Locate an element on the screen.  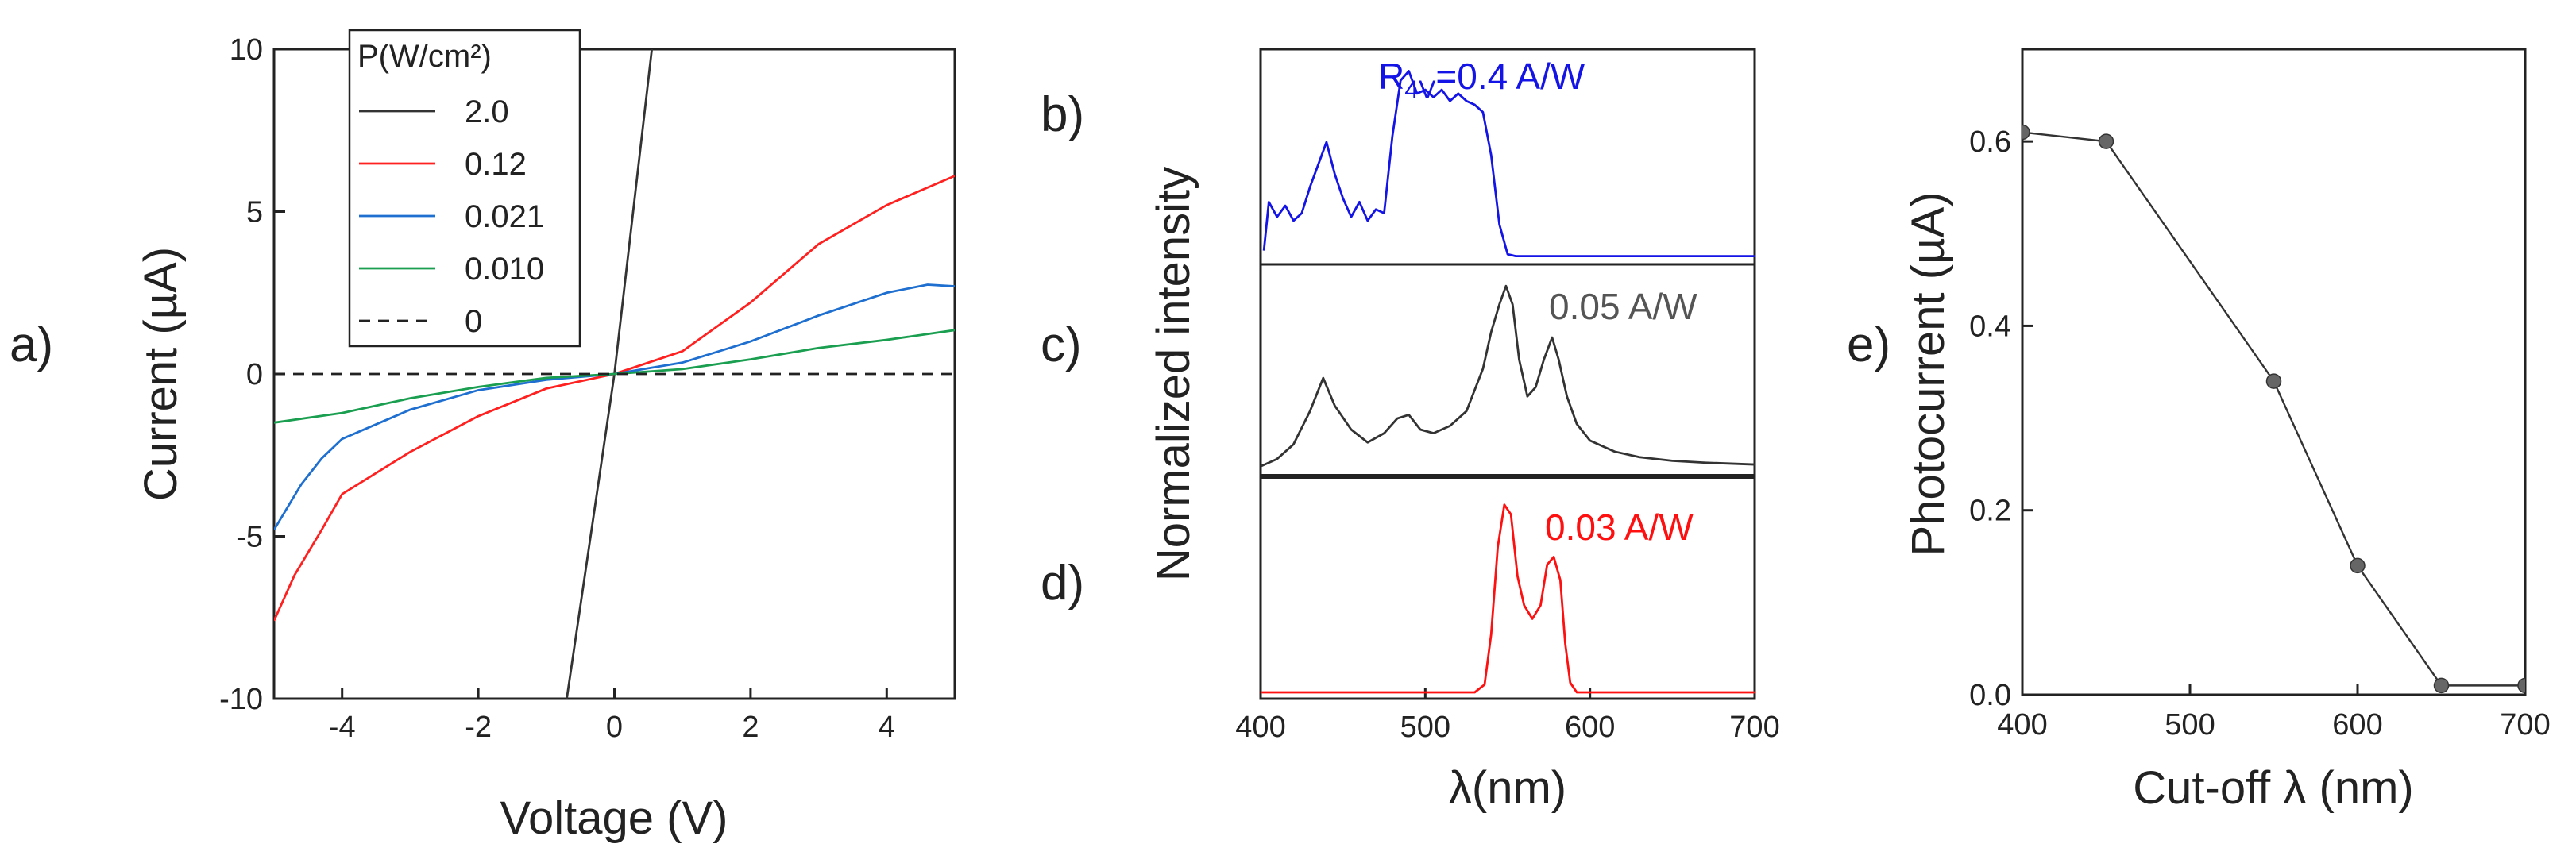
plot-bcd-series is located at coordinates (1507, 382).